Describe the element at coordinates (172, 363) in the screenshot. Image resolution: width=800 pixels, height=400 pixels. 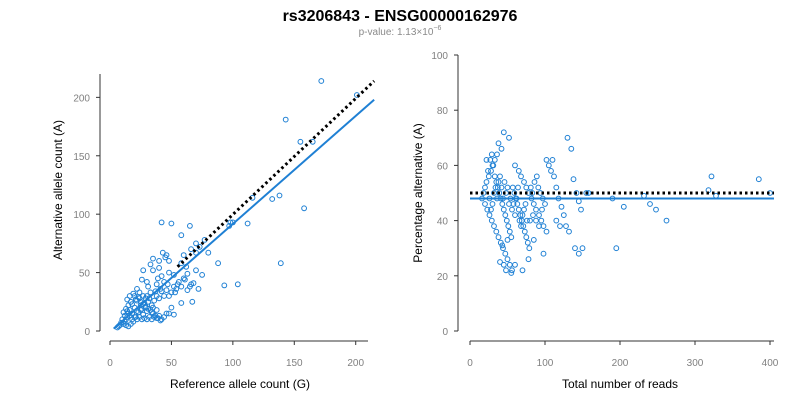
I see `x-tick-label: 50` at that location.